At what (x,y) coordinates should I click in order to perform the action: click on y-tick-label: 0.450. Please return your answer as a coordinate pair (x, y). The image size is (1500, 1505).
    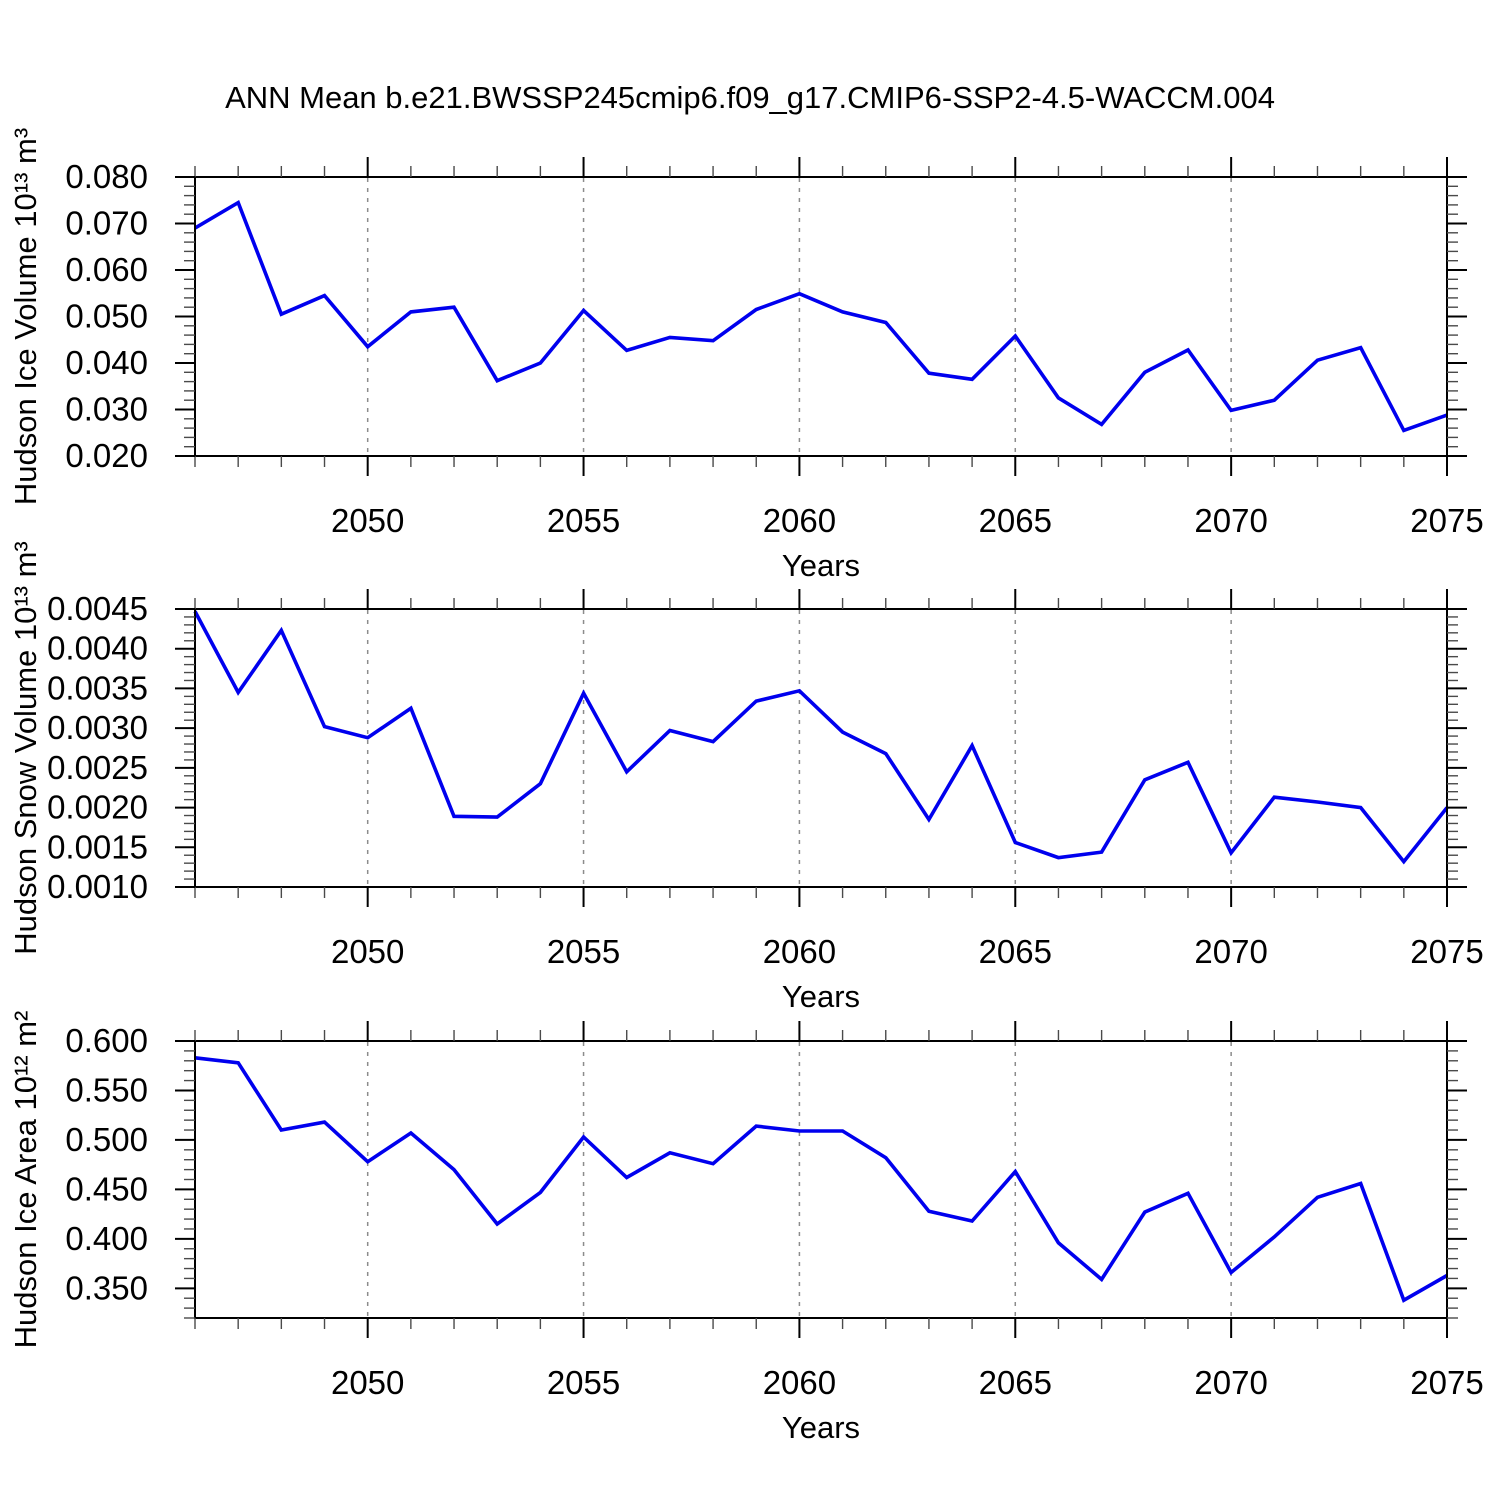
    Looking at the image, I should click on (106, 1188).